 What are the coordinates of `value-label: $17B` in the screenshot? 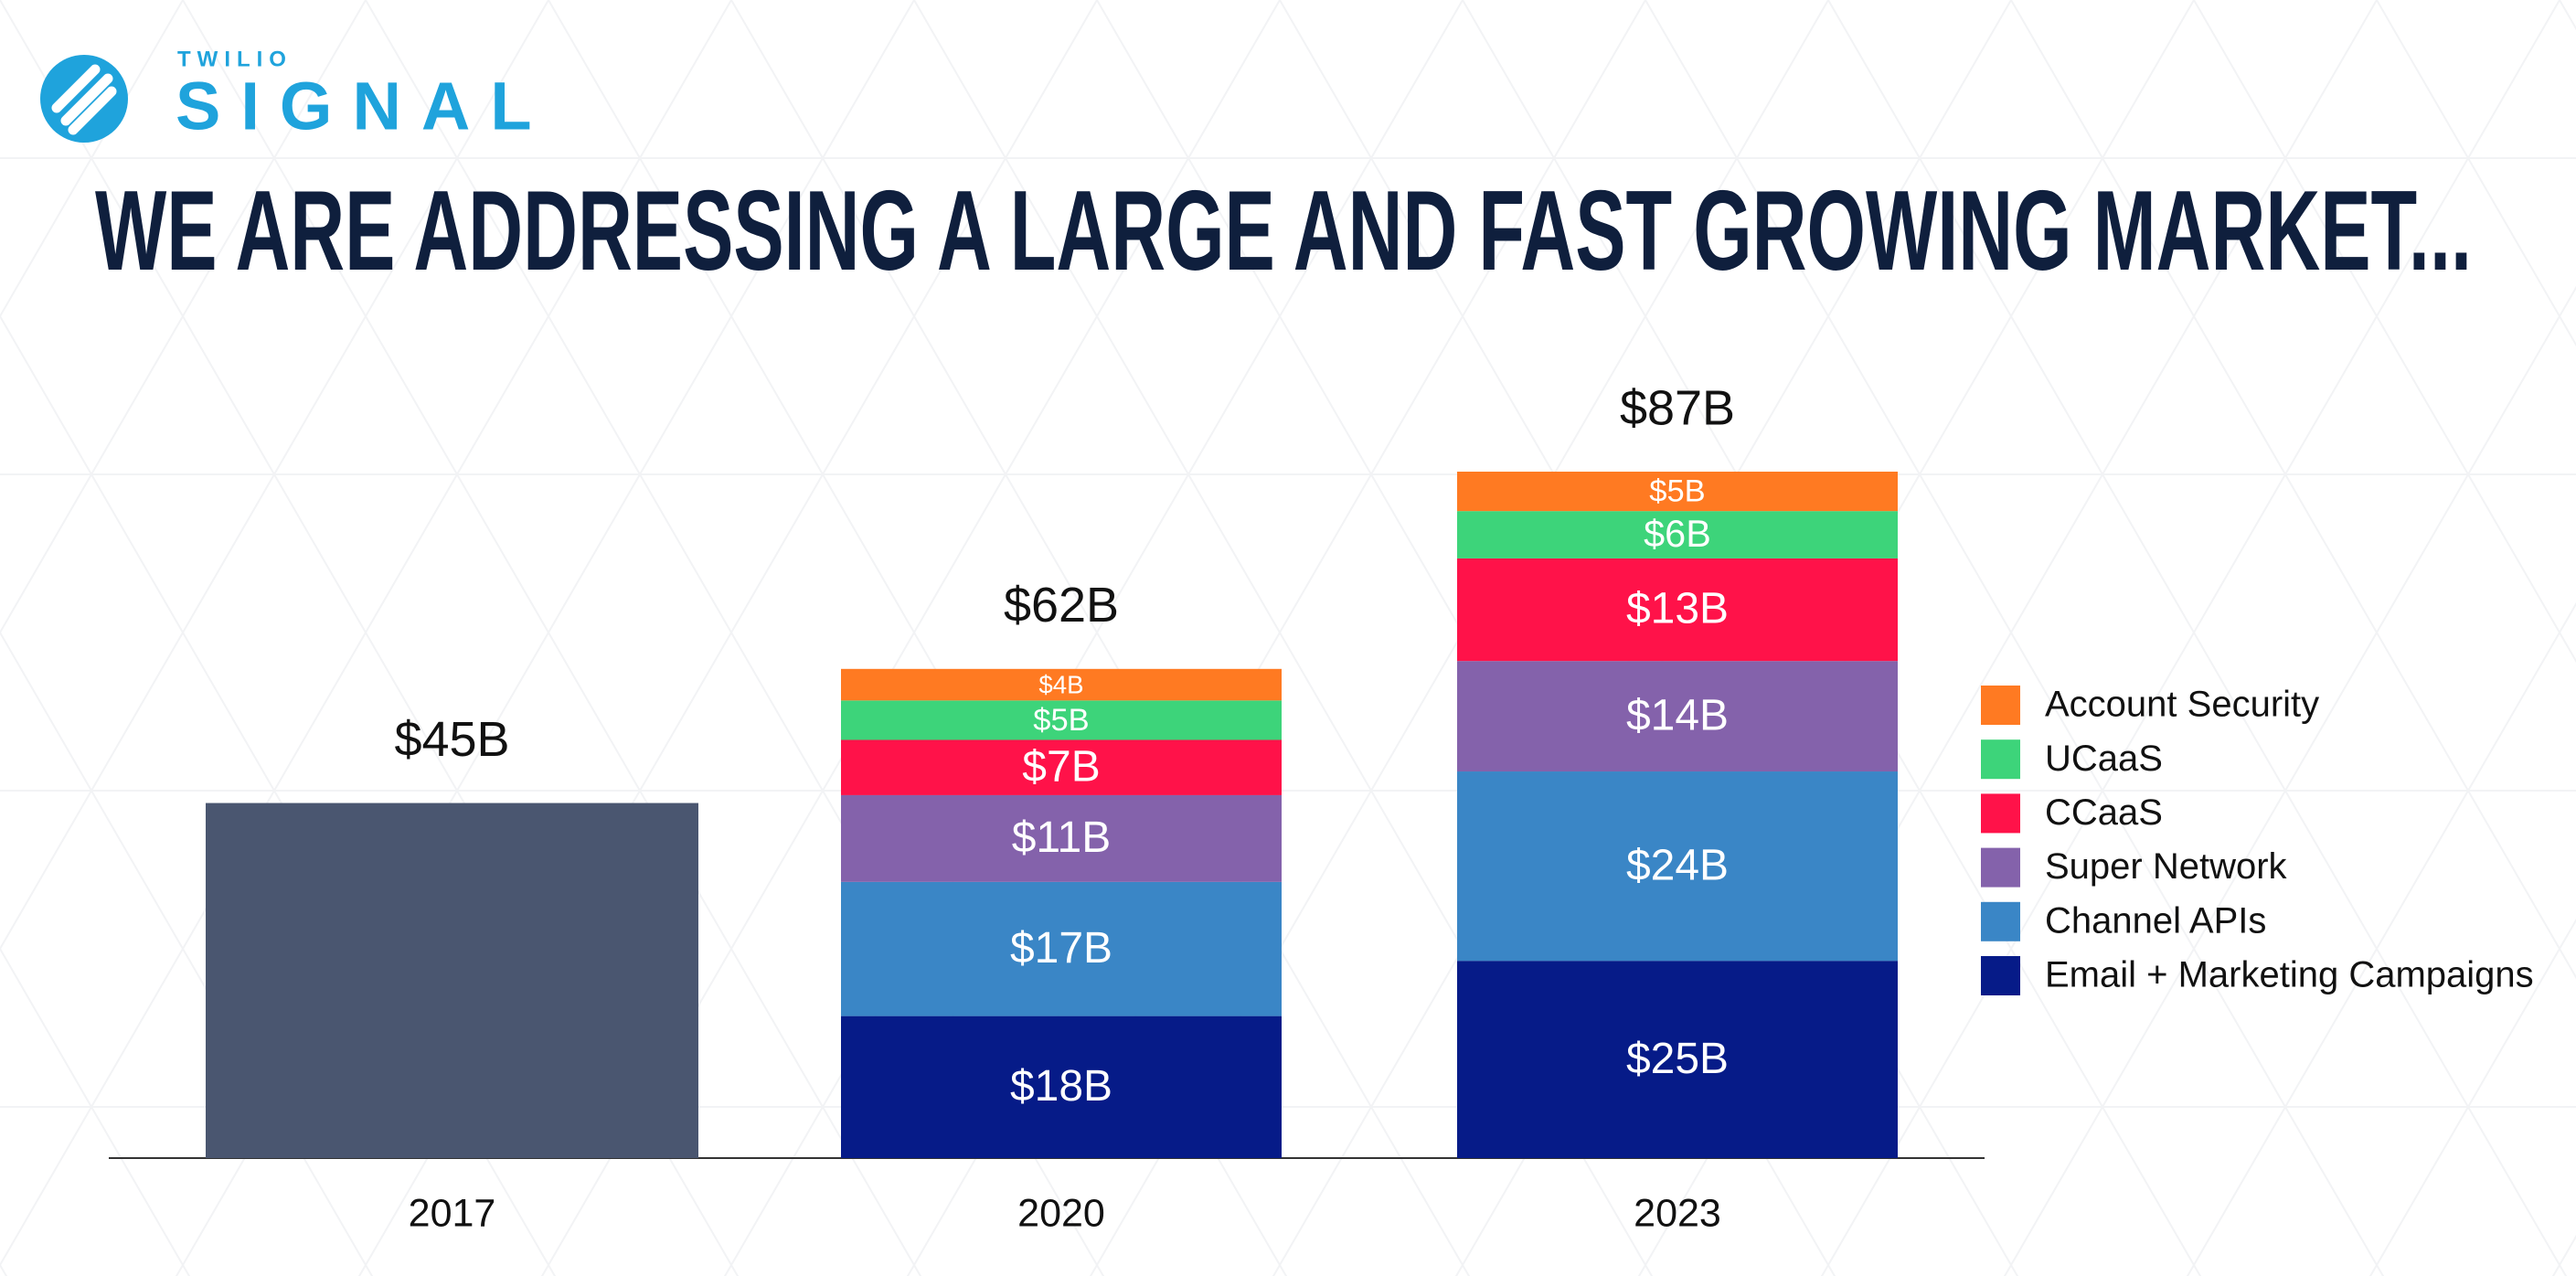 It's located at (1061, 948).